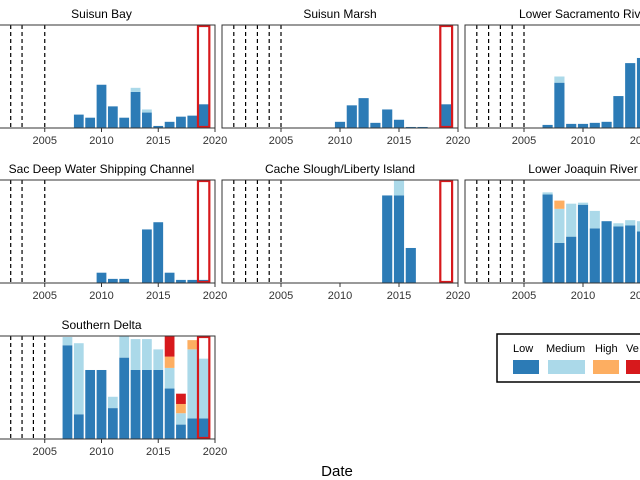  I want to click on panel-1: 2005 2010 2015 2020 Suisun Bay, so click(113, 77).